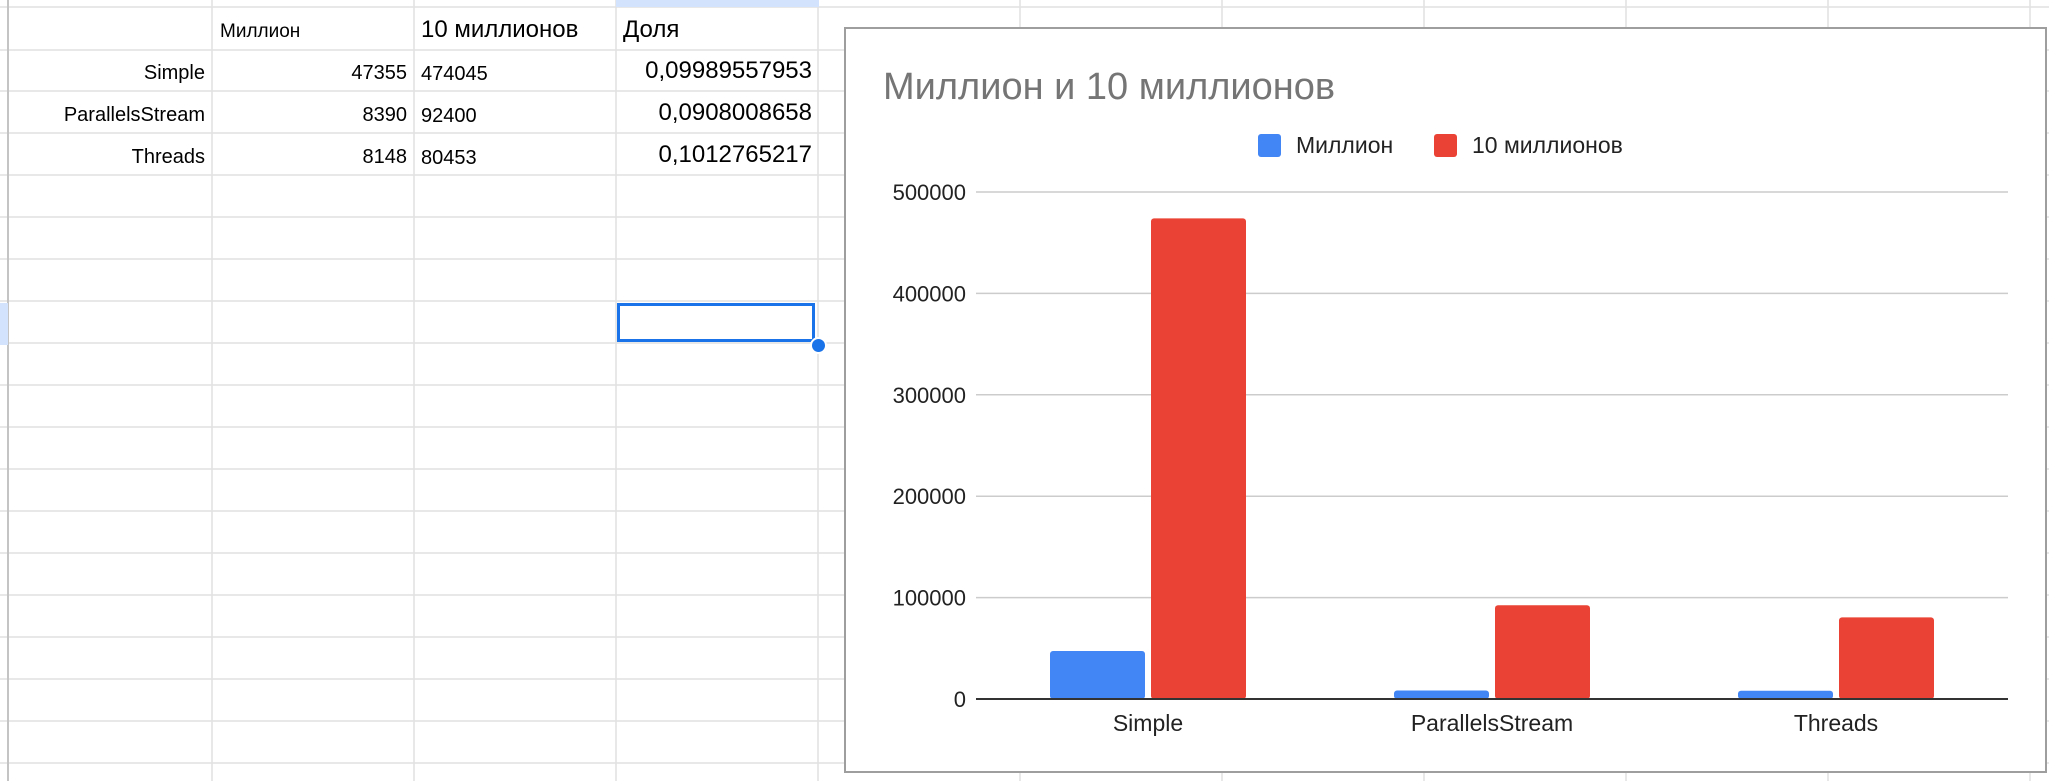  I want to click on million-value-cell: 8390, so click(385, 115).